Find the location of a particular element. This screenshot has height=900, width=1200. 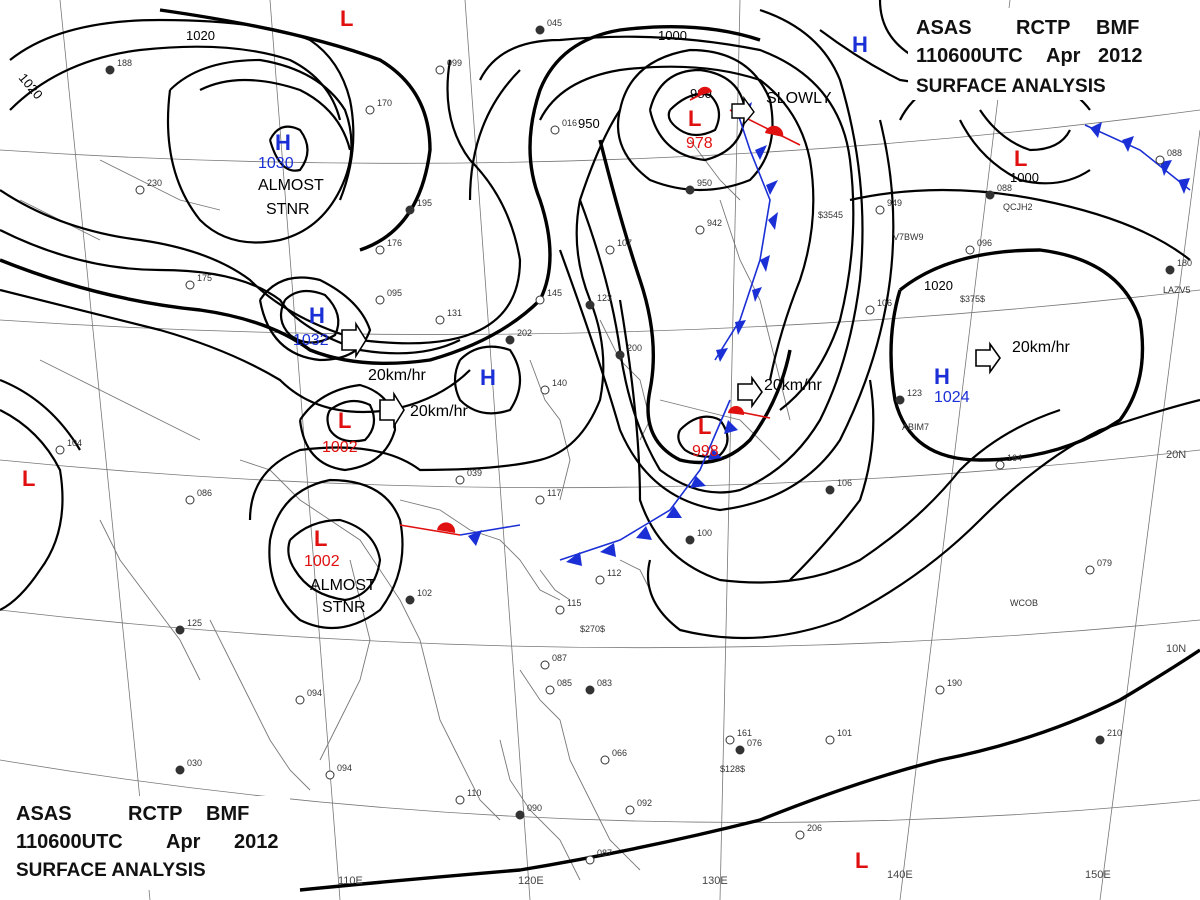

station-pressure-code: 090 is located at coordinates (534, 808).